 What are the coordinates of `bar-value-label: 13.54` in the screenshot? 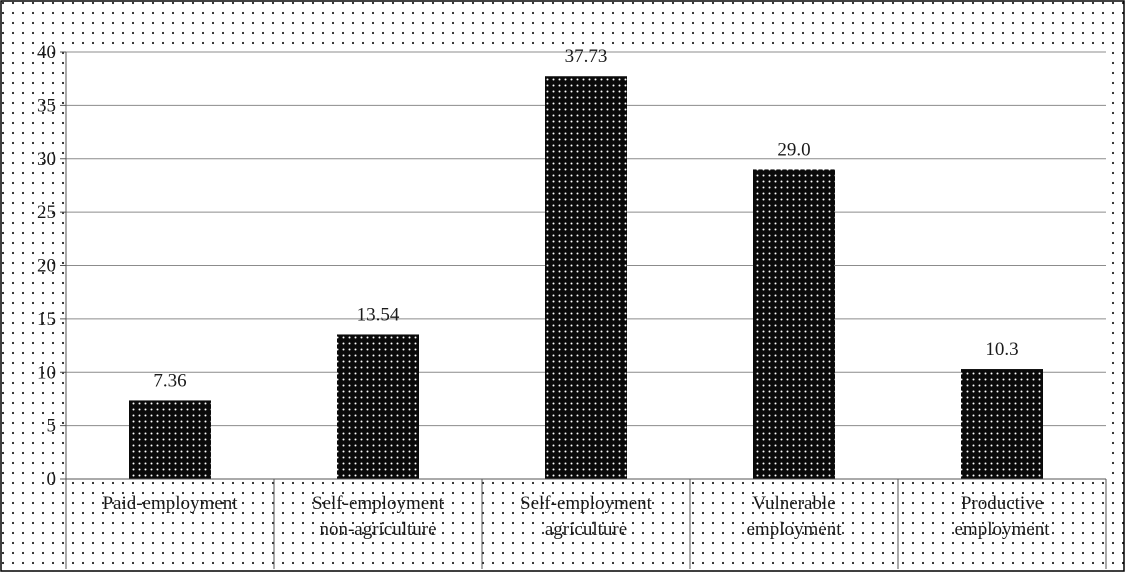 It's located at (378, 314).